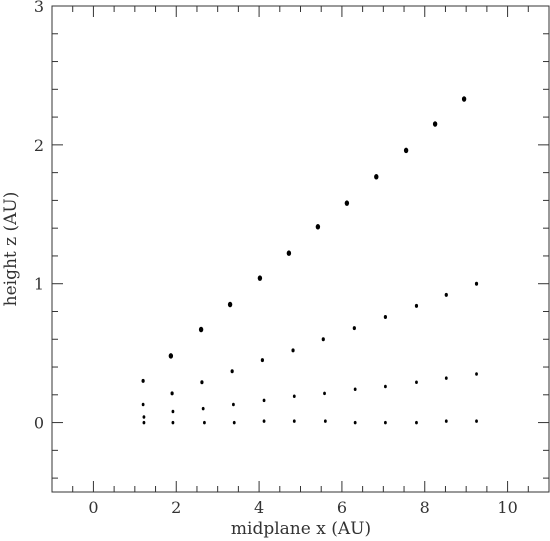 The height and width of the screenshot is (541, 550). What do you see at coordinates (11, 249) in the screenshot?
I see `y-axis-label: height z (AU)` at bounding box center [11, 249].